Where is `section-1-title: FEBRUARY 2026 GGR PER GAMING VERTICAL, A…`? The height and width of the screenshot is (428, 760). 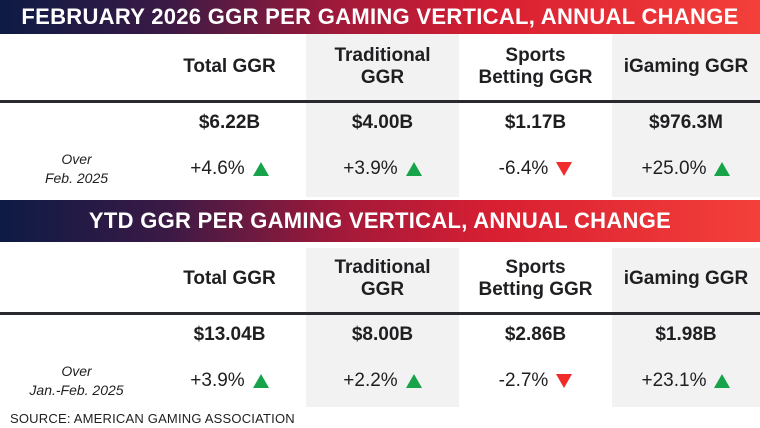 section-1-title: FEBRUARY 2026 GGR PER GAMING VERTICAL, A… is located at coordinates (380, 16).